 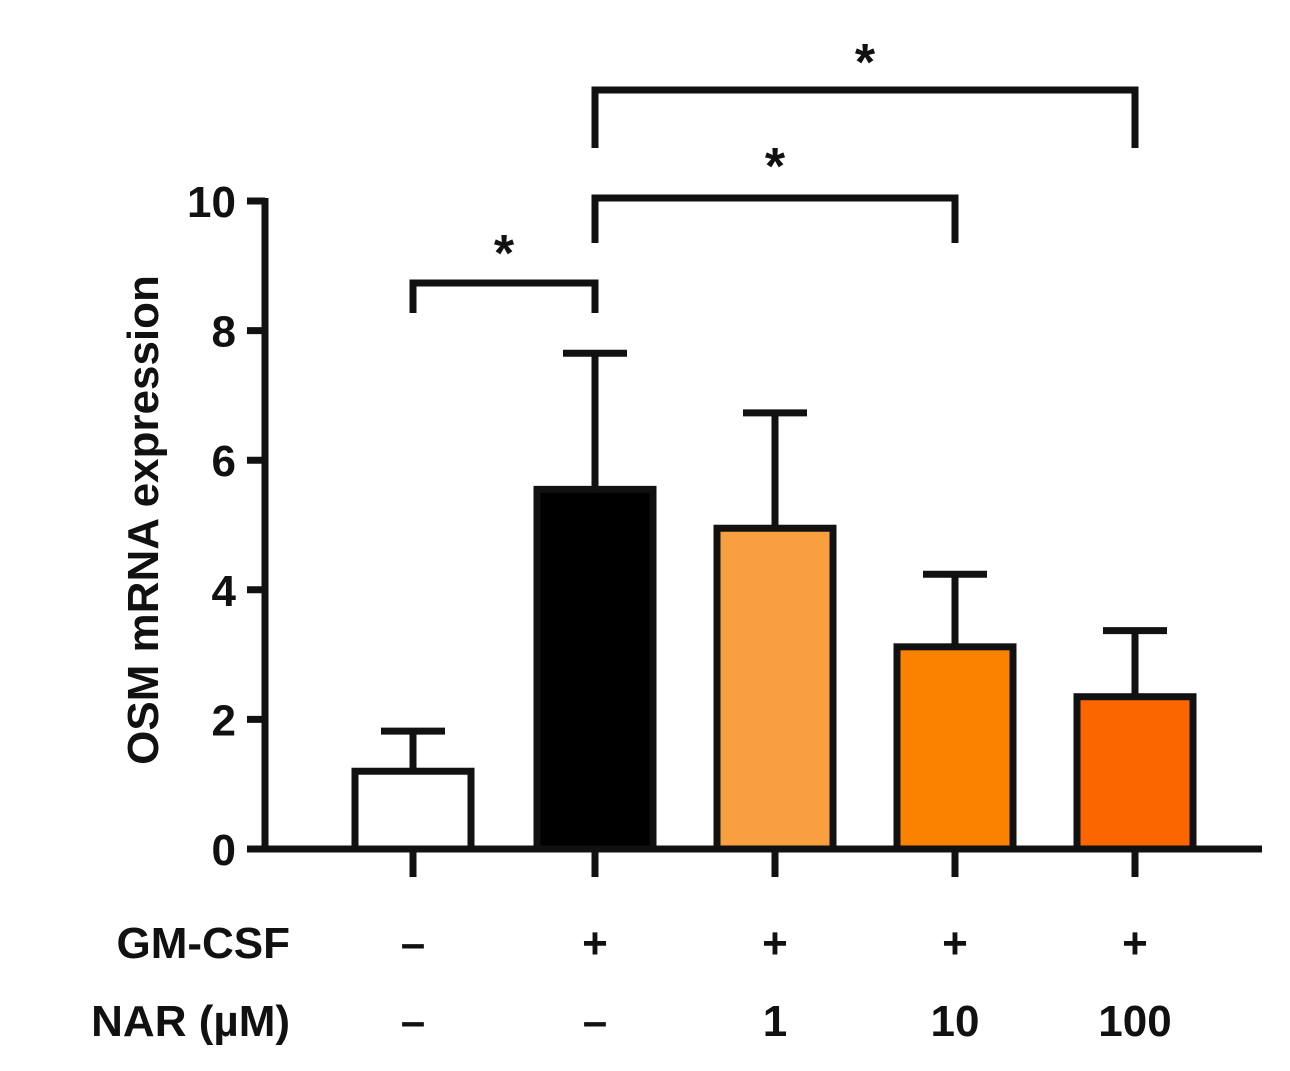 What do you see at coordinates (143, 520) in the screenshot?
I see `y-axis-title: OSM mRNA expression` at bounding box center [143, 520].